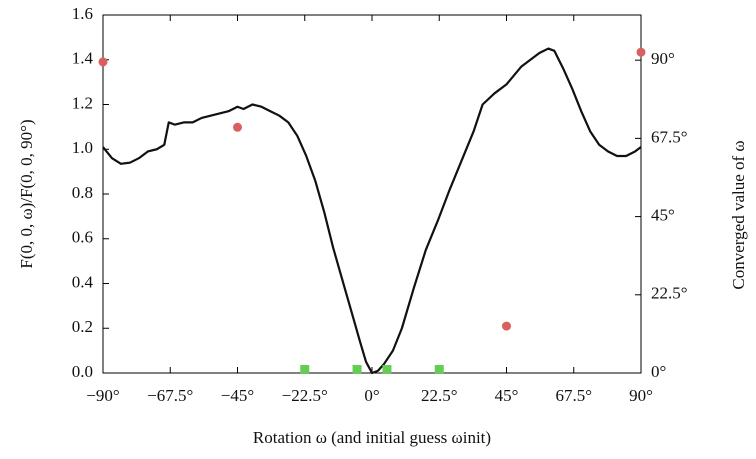 This screenshot has width=756, height=459. Describe the element at coordinates (305, 395) in the screenshot. I see `x-tick-label: −22.5°` at that location.